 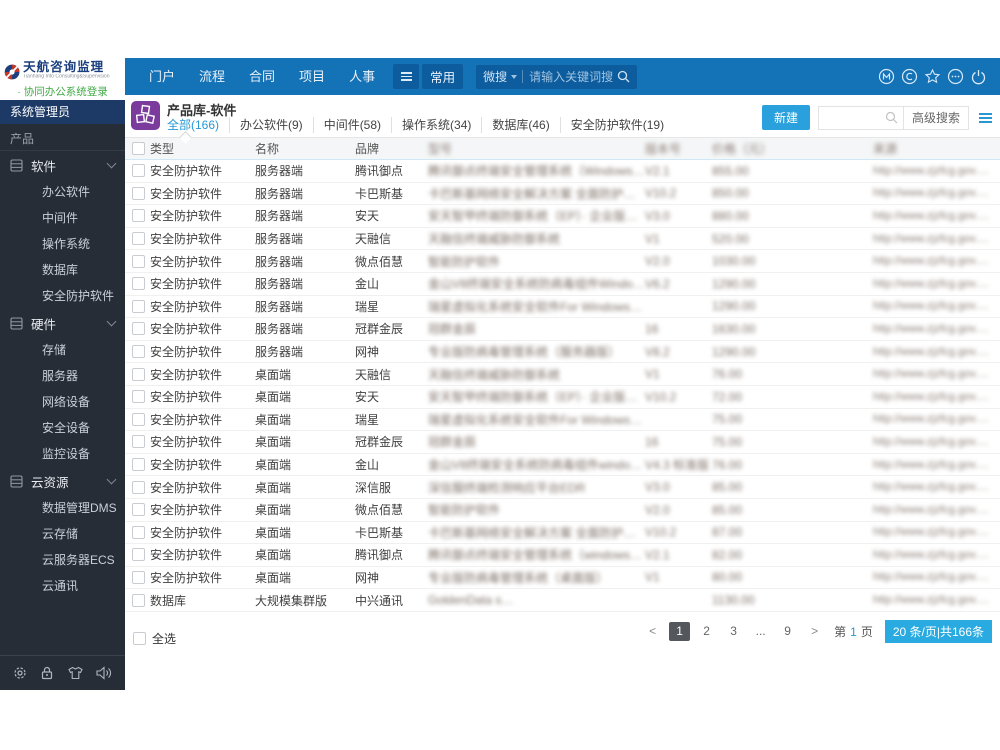 I want to click on column-header: 来源, so click(x=885, y=149).